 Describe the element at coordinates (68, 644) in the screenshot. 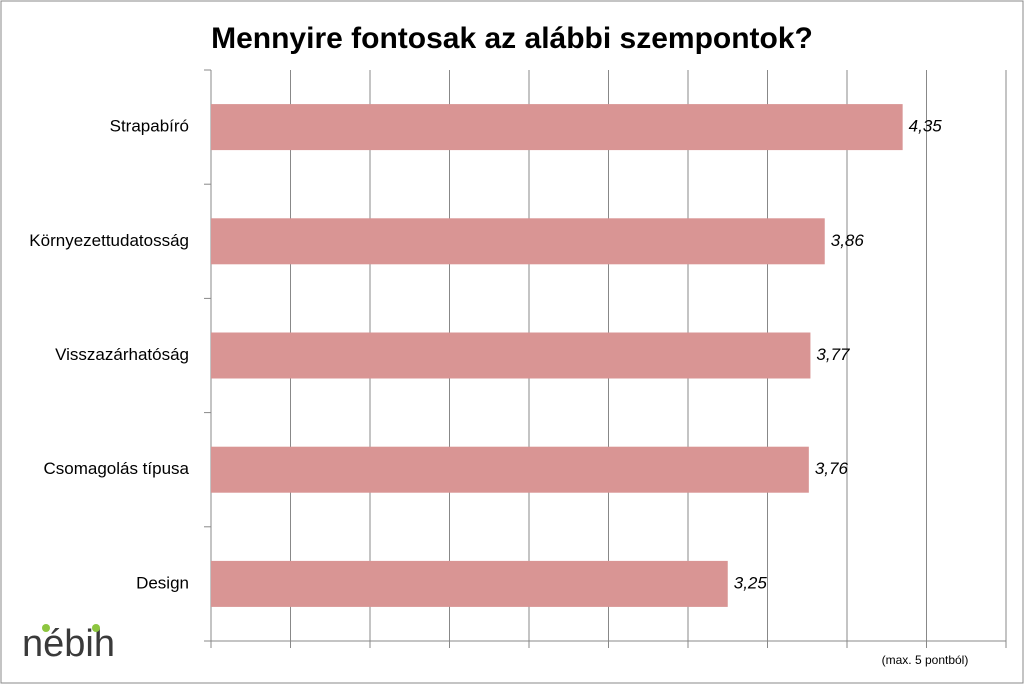

I see `logo: nébih` at that location.